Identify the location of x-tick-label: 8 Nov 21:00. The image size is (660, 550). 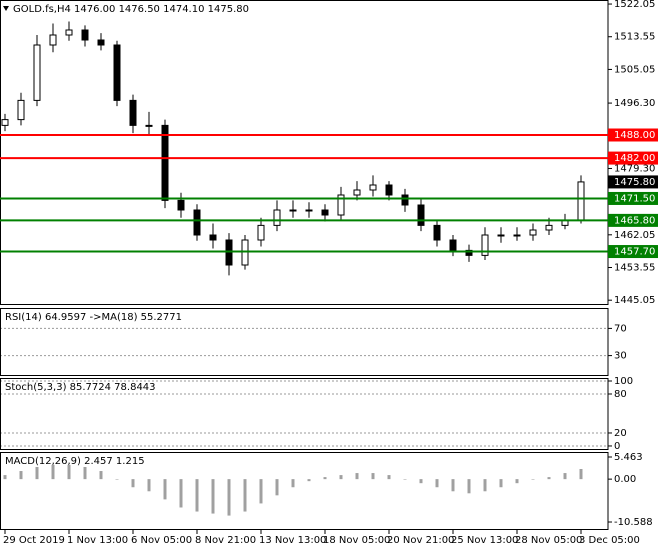
(225, 540).